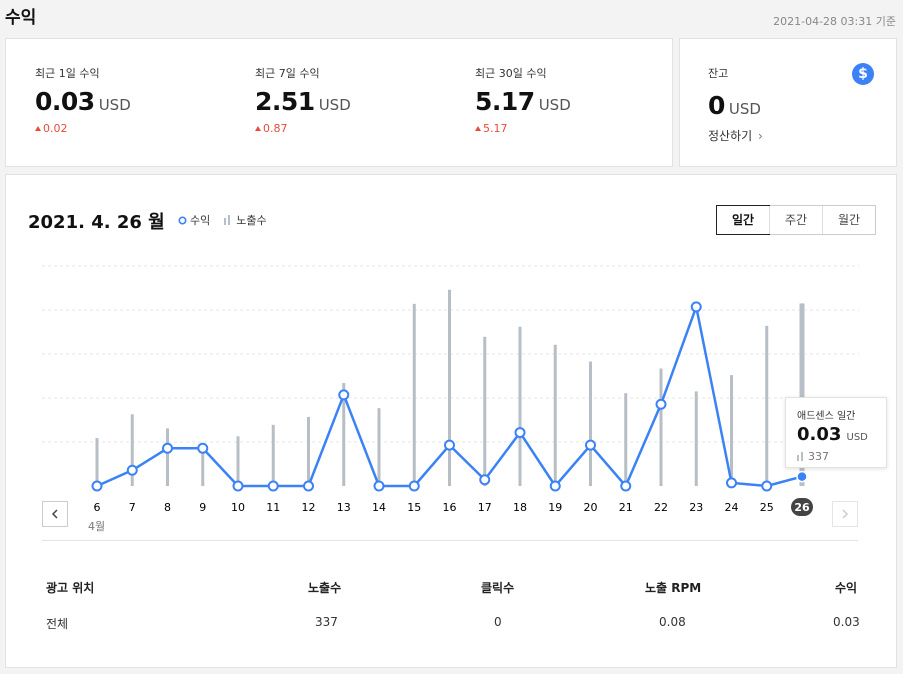 The width and height of the screenshot is (903, 674). I want to click on x-tick-label: 6, so click(97, 507).